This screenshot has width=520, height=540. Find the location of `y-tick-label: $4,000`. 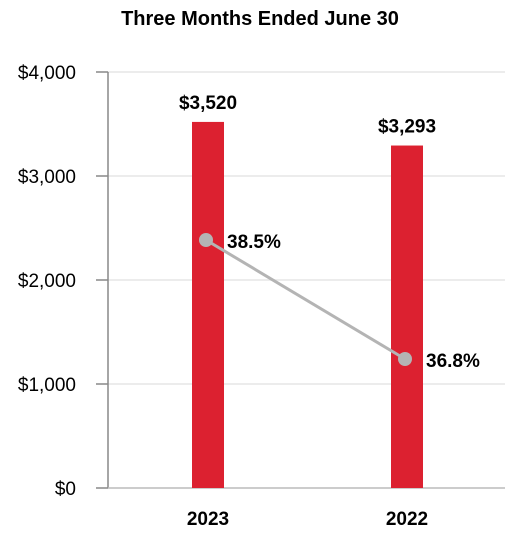

y-tick-label: $4,000 is located at coordinates (47, 73).